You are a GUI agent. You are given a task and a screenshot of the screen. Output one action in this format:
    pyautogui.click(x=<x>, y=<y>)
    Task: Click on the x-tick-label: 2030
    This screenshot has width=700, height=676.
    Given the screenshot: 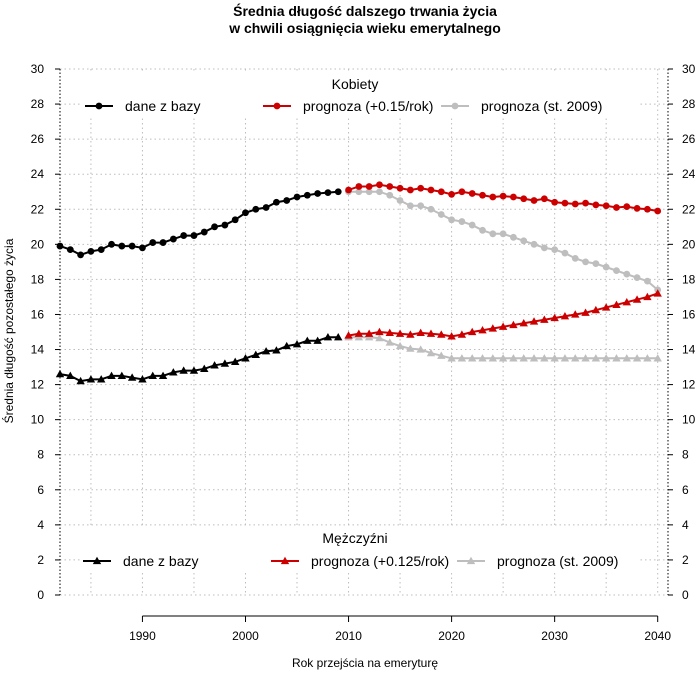 What is the action you would take?
    pyautogui.click(x=554, y=636)
    